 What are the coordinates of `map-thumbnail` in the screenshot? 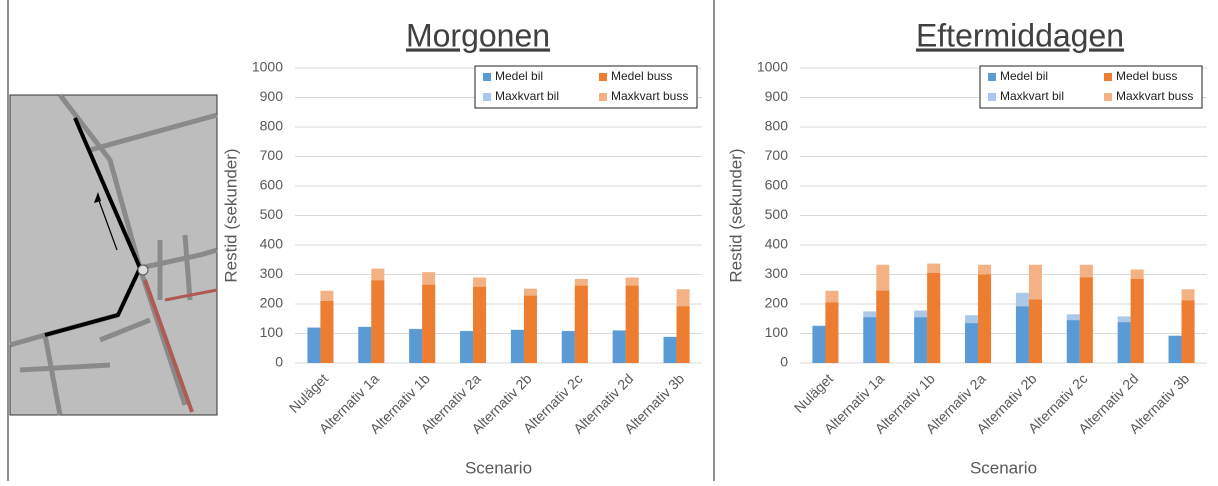 It's located at (113, 254).